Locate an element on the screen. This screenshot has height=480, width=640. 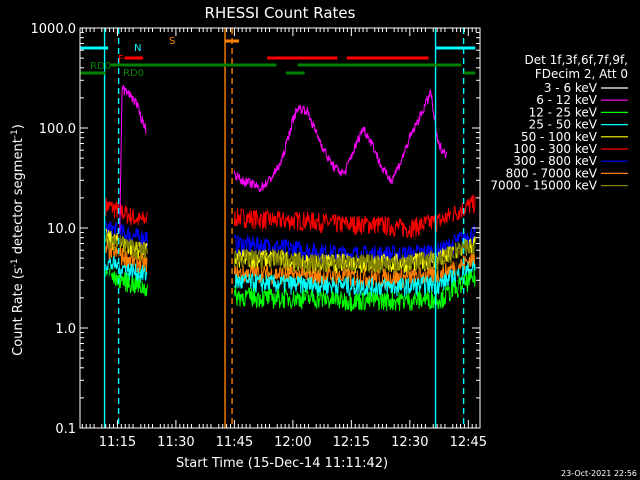
y-tick-label-0: 0.1 is located at coordinates (65, 429).